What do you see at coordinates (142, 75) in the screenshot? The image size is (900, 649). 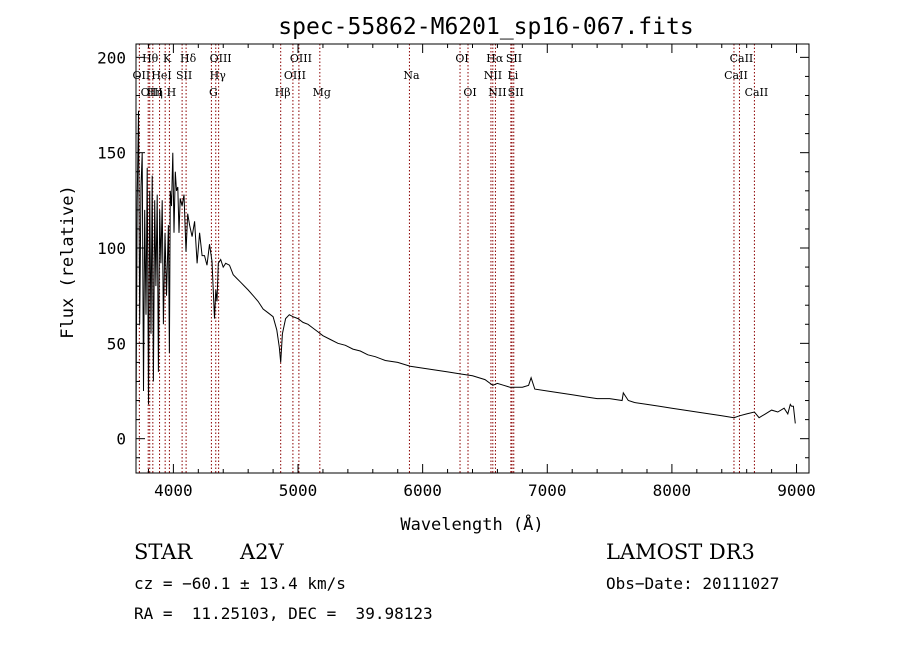 I see `line-label: OII` at bounding box center [142, 75].